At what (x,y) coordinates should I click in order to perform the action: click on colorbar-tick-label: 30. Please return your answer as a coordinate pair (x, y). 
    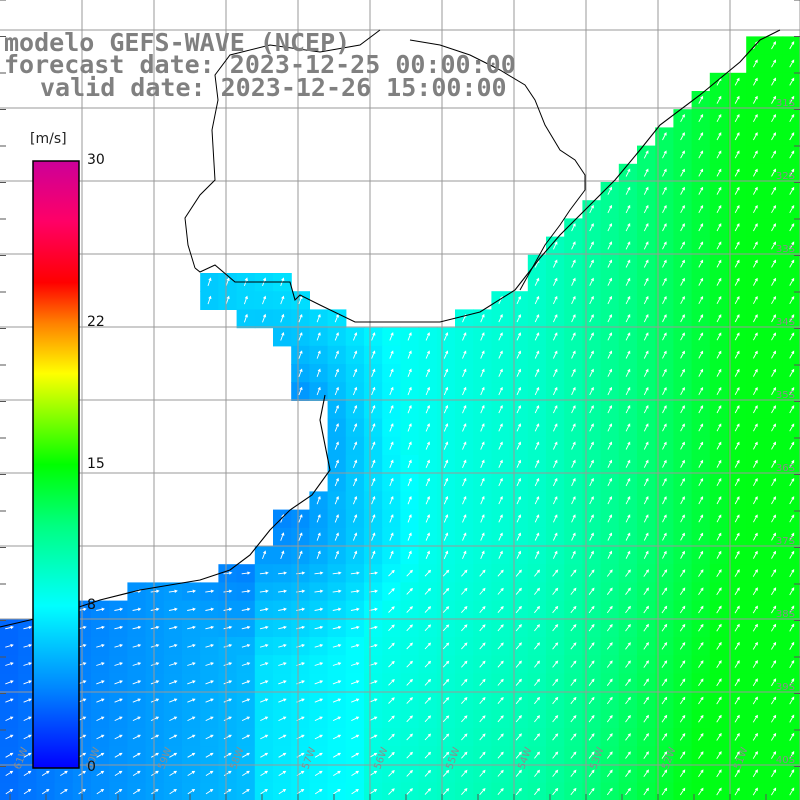
    Looking at the image, I should click on (96, 160).